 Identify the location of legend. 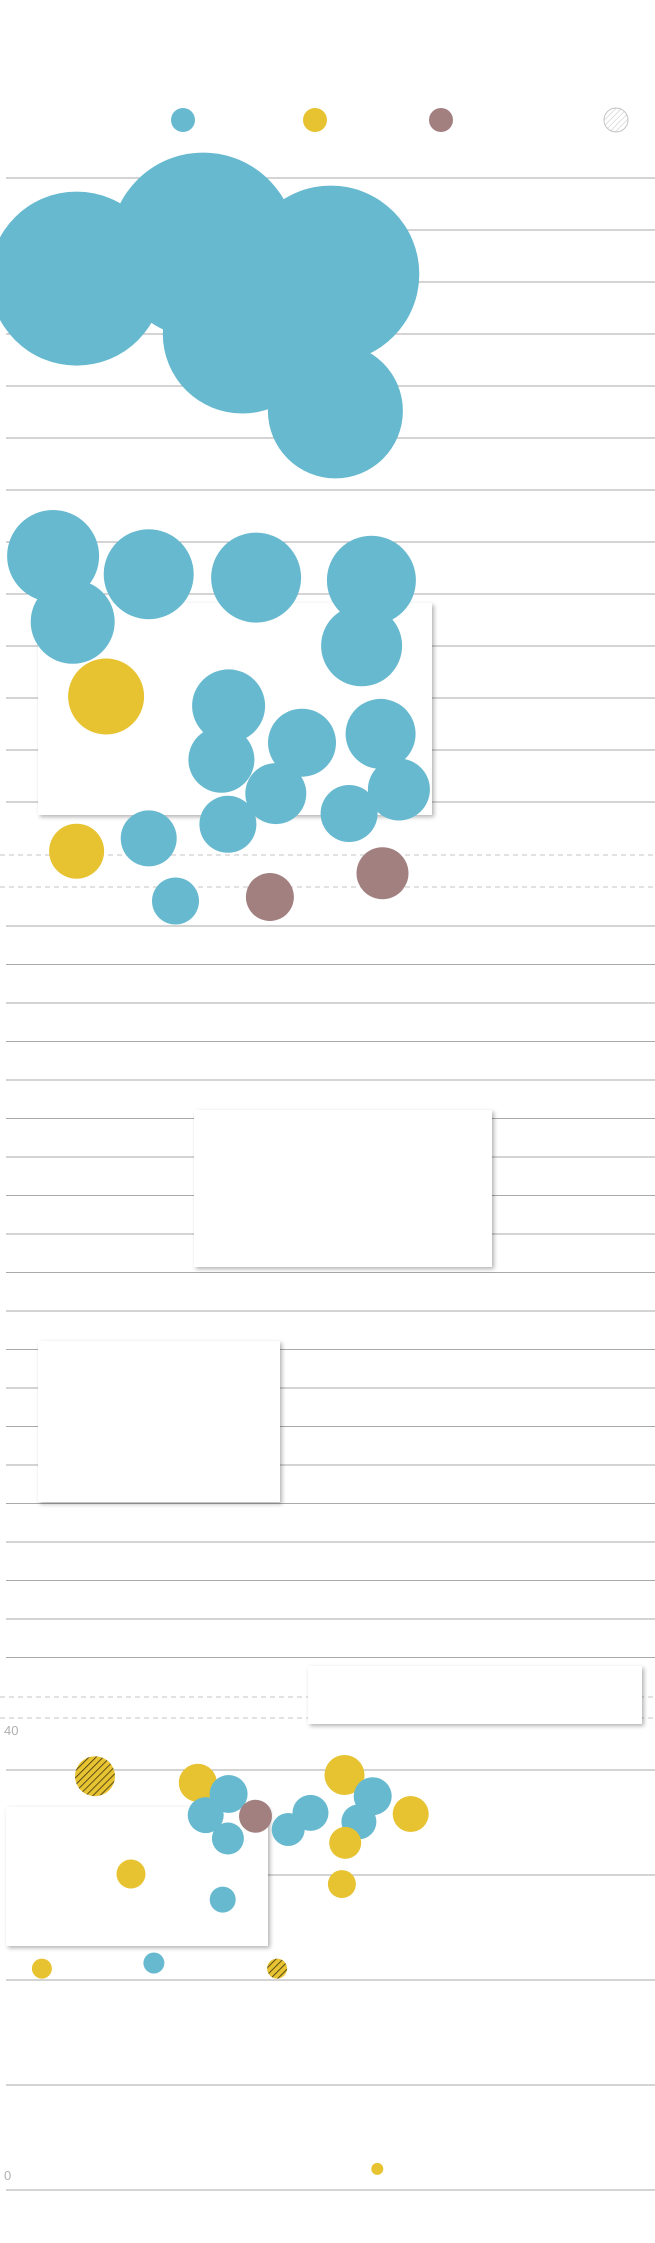
(400, 120).